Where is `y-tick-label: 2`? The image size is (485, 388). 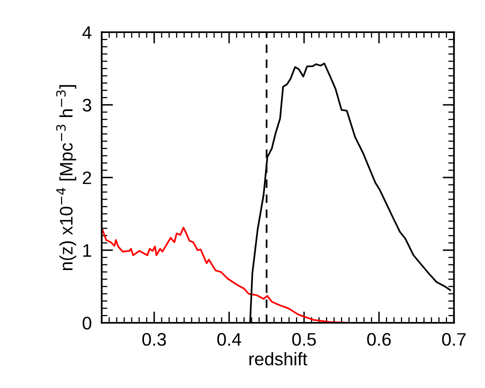 y-tick-label: 2 is located at coordinates (87, 177).